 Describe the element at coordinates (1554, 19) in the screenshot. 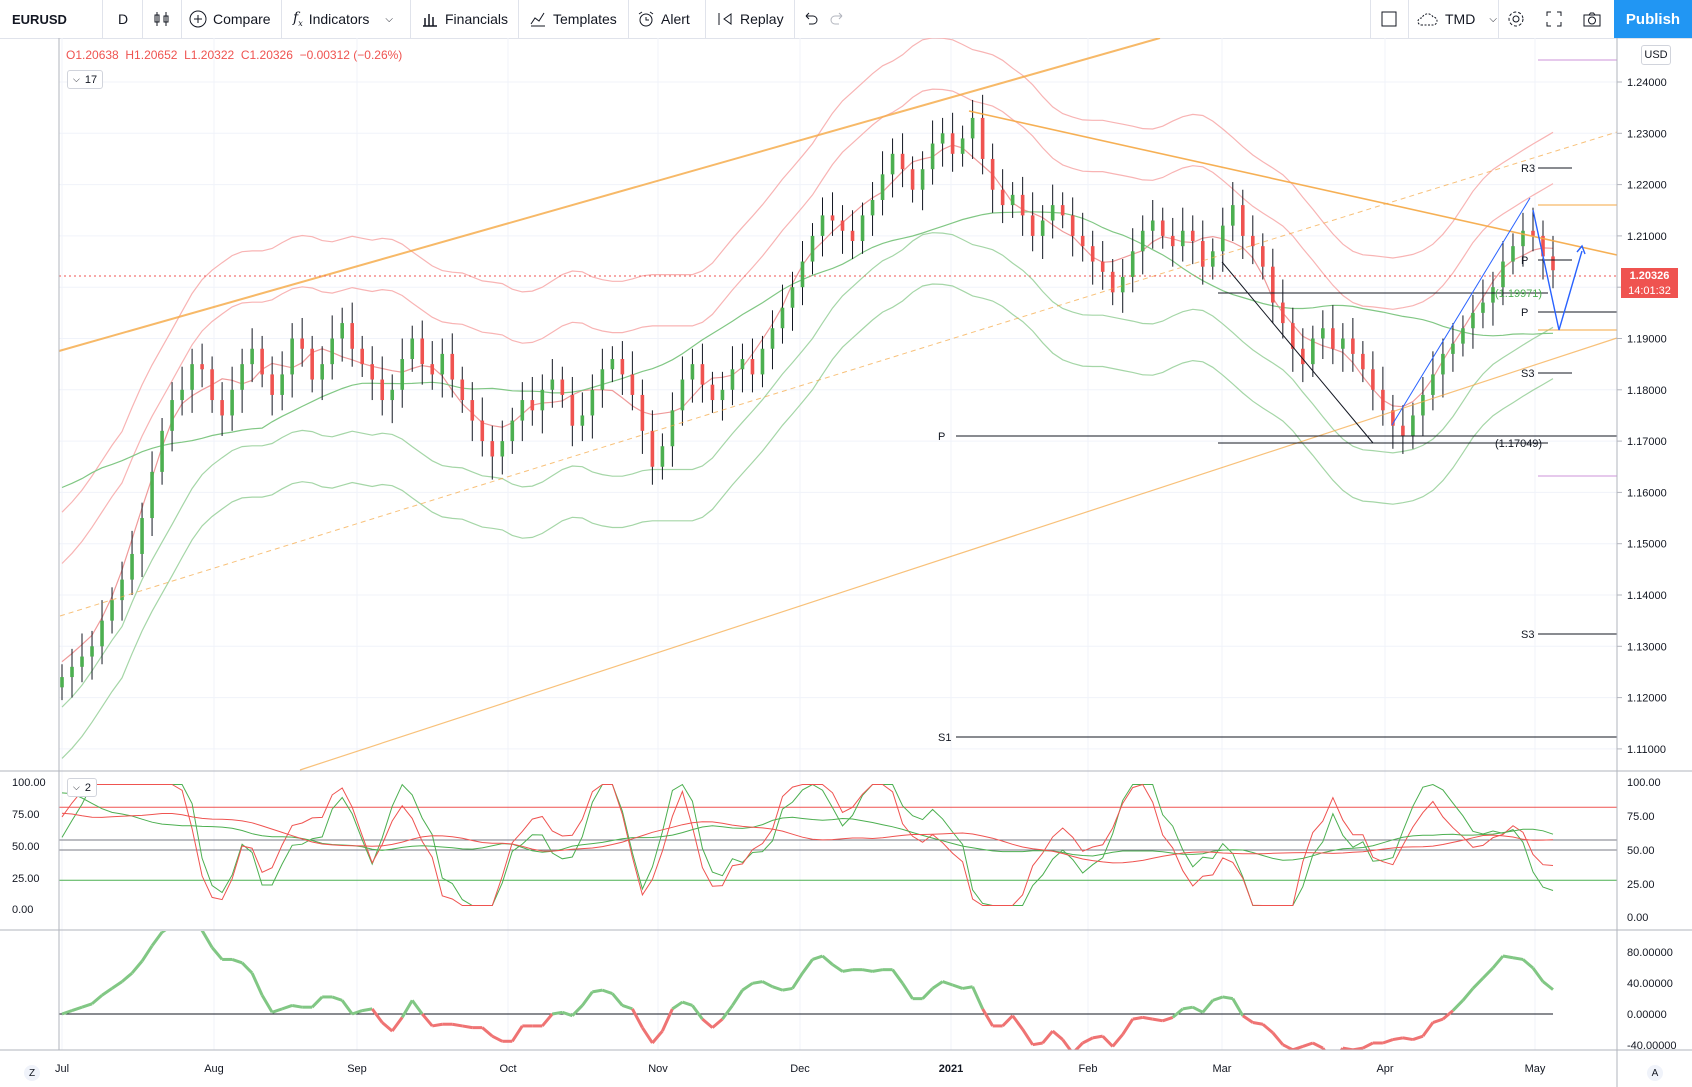

I see `fullscreen-button` at that location.